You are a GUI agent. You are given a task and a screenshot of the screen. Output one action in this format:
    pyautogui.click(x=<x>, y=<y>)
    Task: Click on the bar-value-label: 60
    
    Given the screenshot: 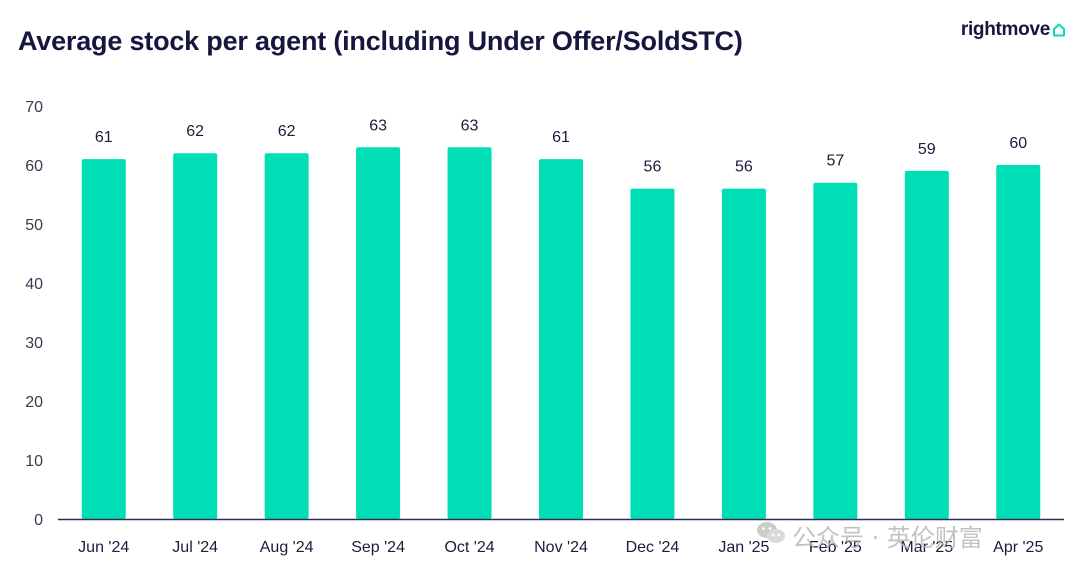 What is the action you would take?
    pyautogui.click(x=1018, y=143)
    